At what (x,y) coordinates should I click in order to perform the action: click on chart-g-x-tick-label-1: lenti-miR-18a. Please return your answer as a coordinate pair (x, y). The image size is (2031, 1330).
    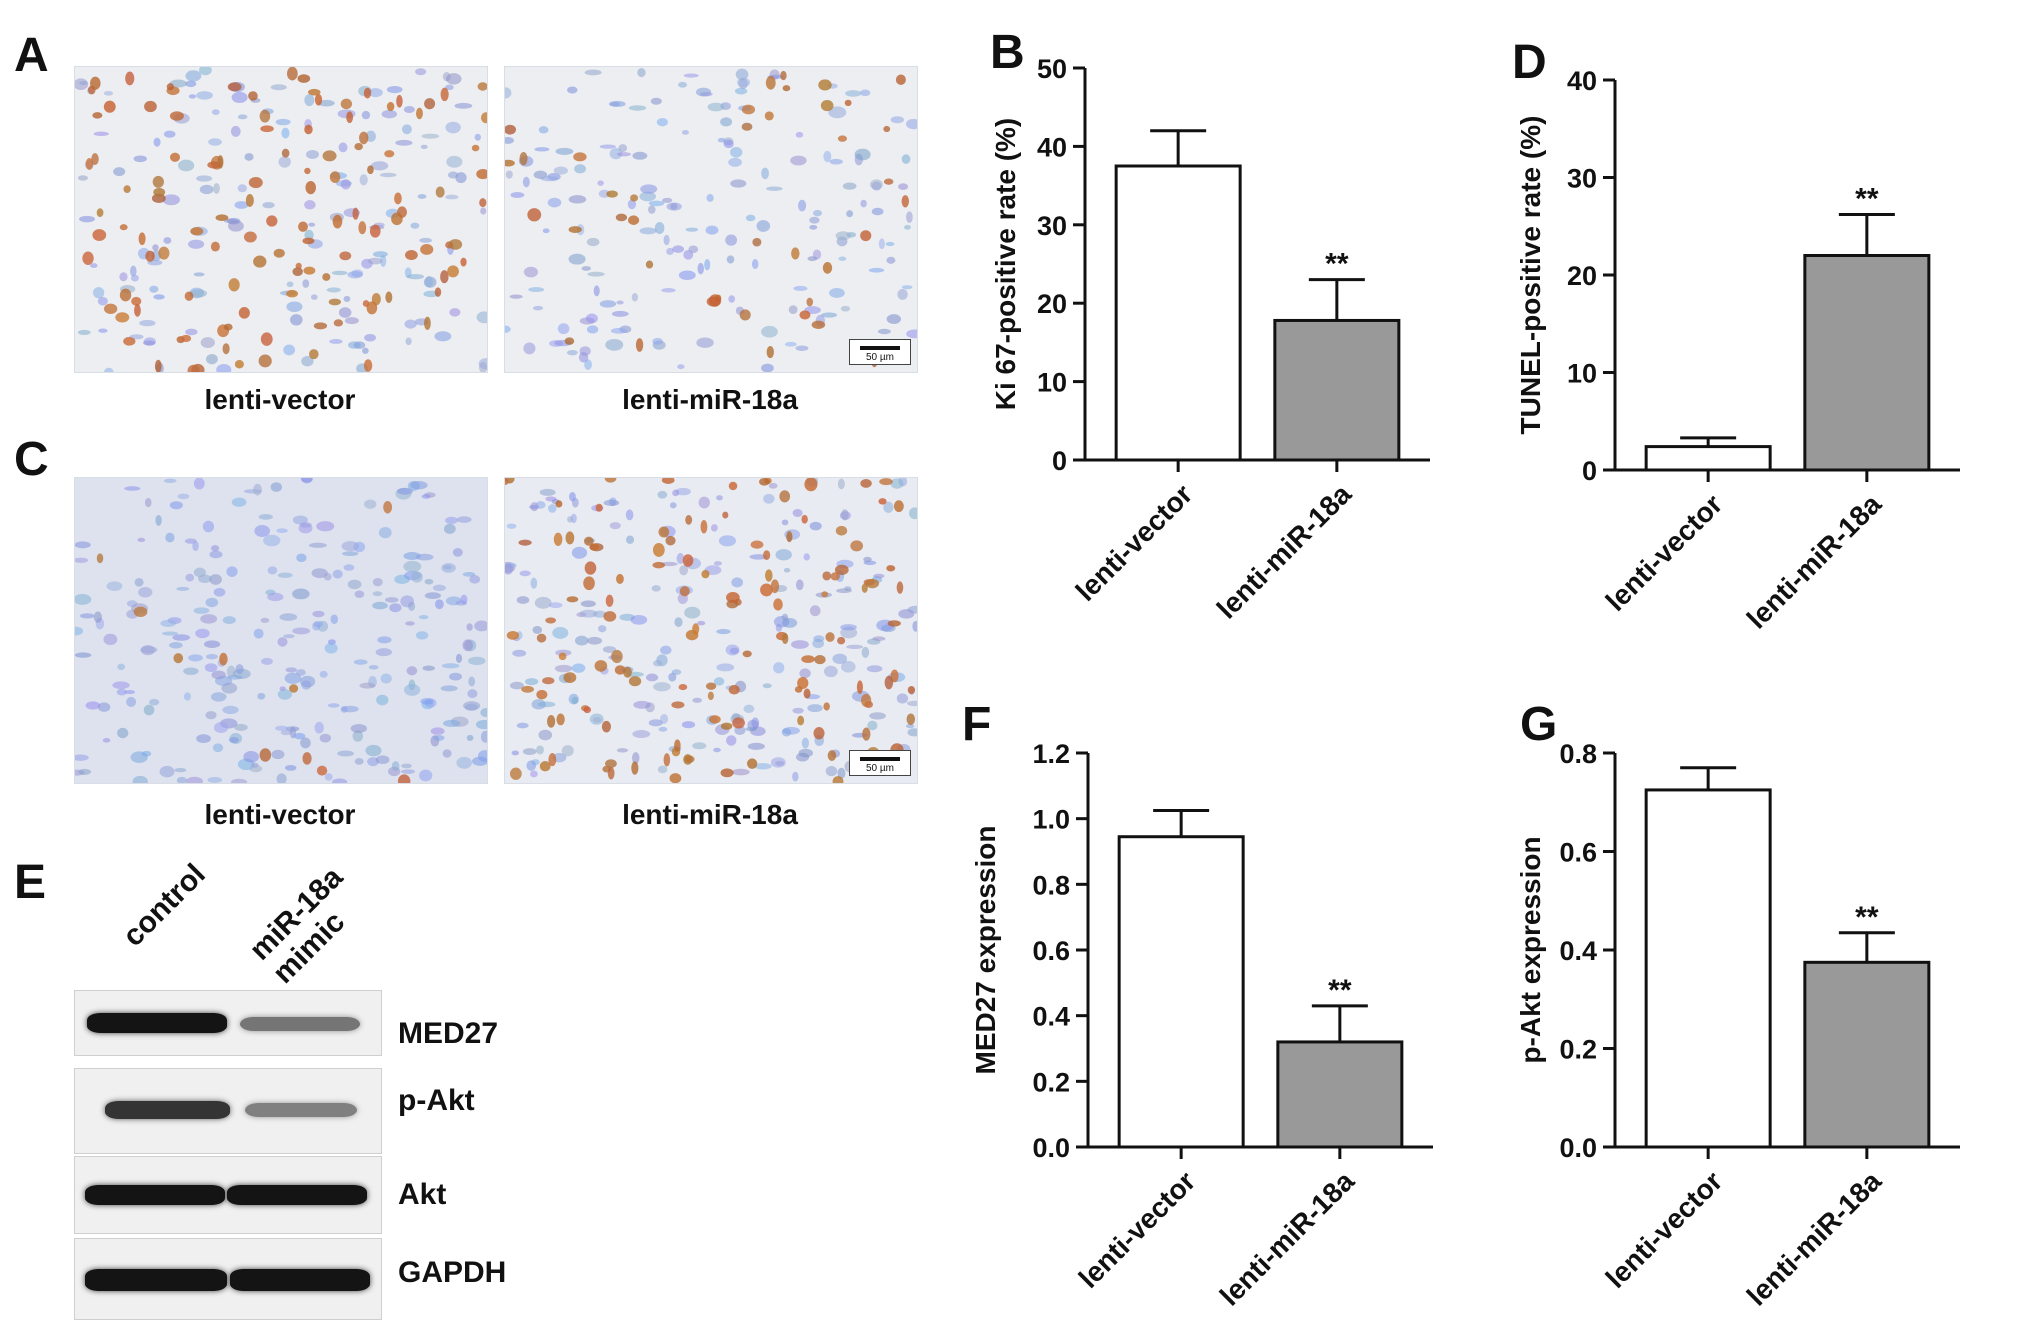
    Looking at the image, I should click on (1814, 1238).